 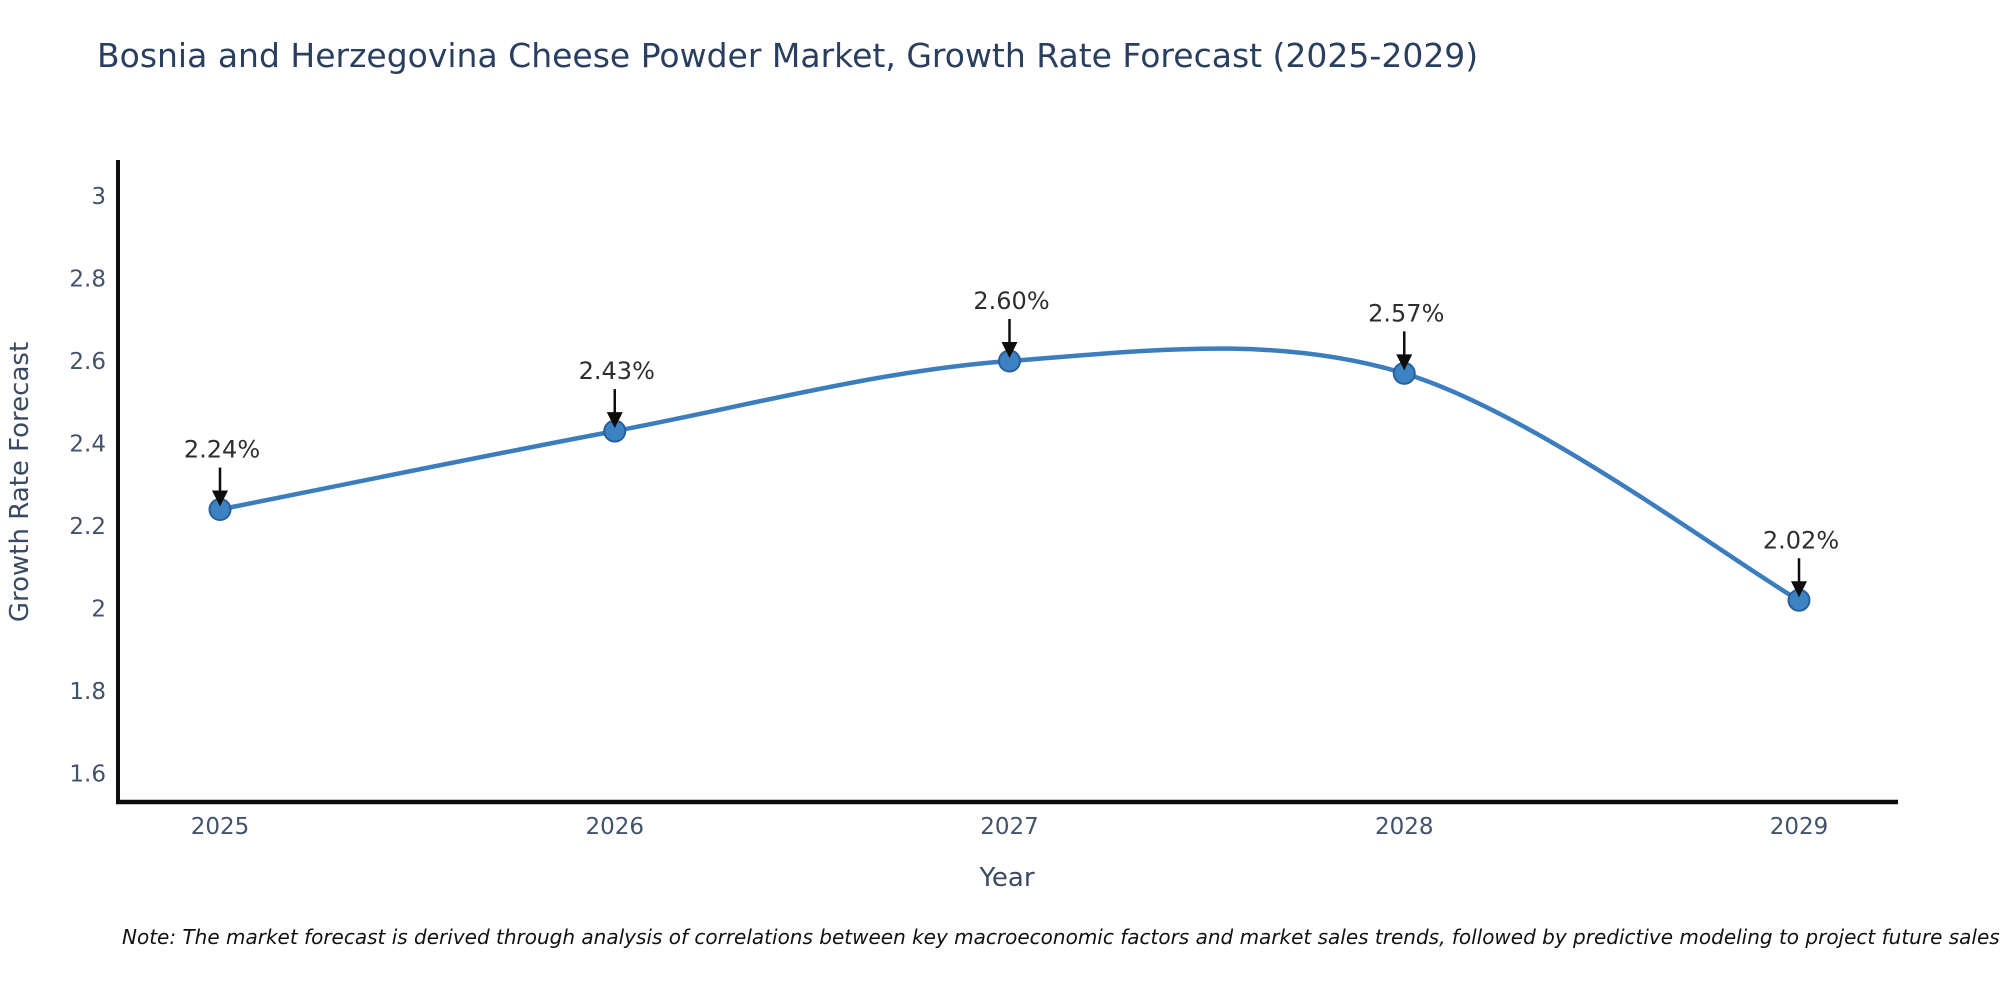 I want to click on data-point-label: 2.43%, so click(x=617, y=371).